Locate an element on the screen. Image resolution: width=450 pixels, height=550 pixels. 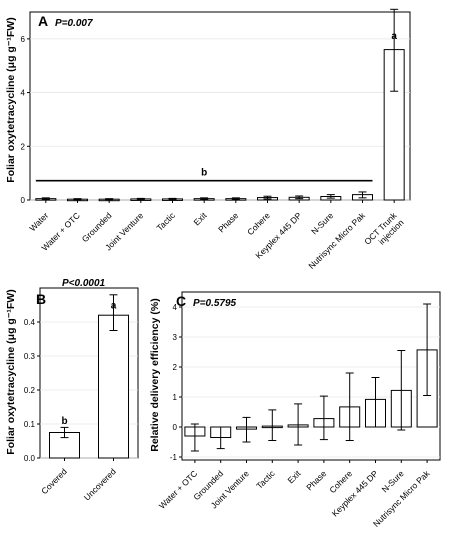
panel-c-y-ticks: -1 0 1 2 3 4 is located at coordinates (176, 382).